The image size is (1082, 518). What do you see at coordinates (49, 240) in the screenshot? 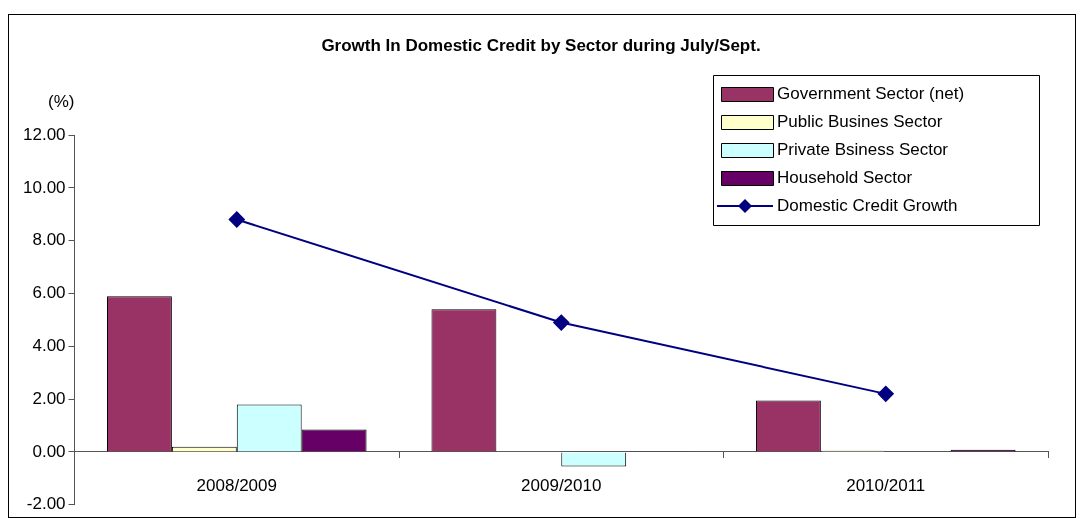
I see `y-tick-label: 8.00` at bounding box center [49, 240].